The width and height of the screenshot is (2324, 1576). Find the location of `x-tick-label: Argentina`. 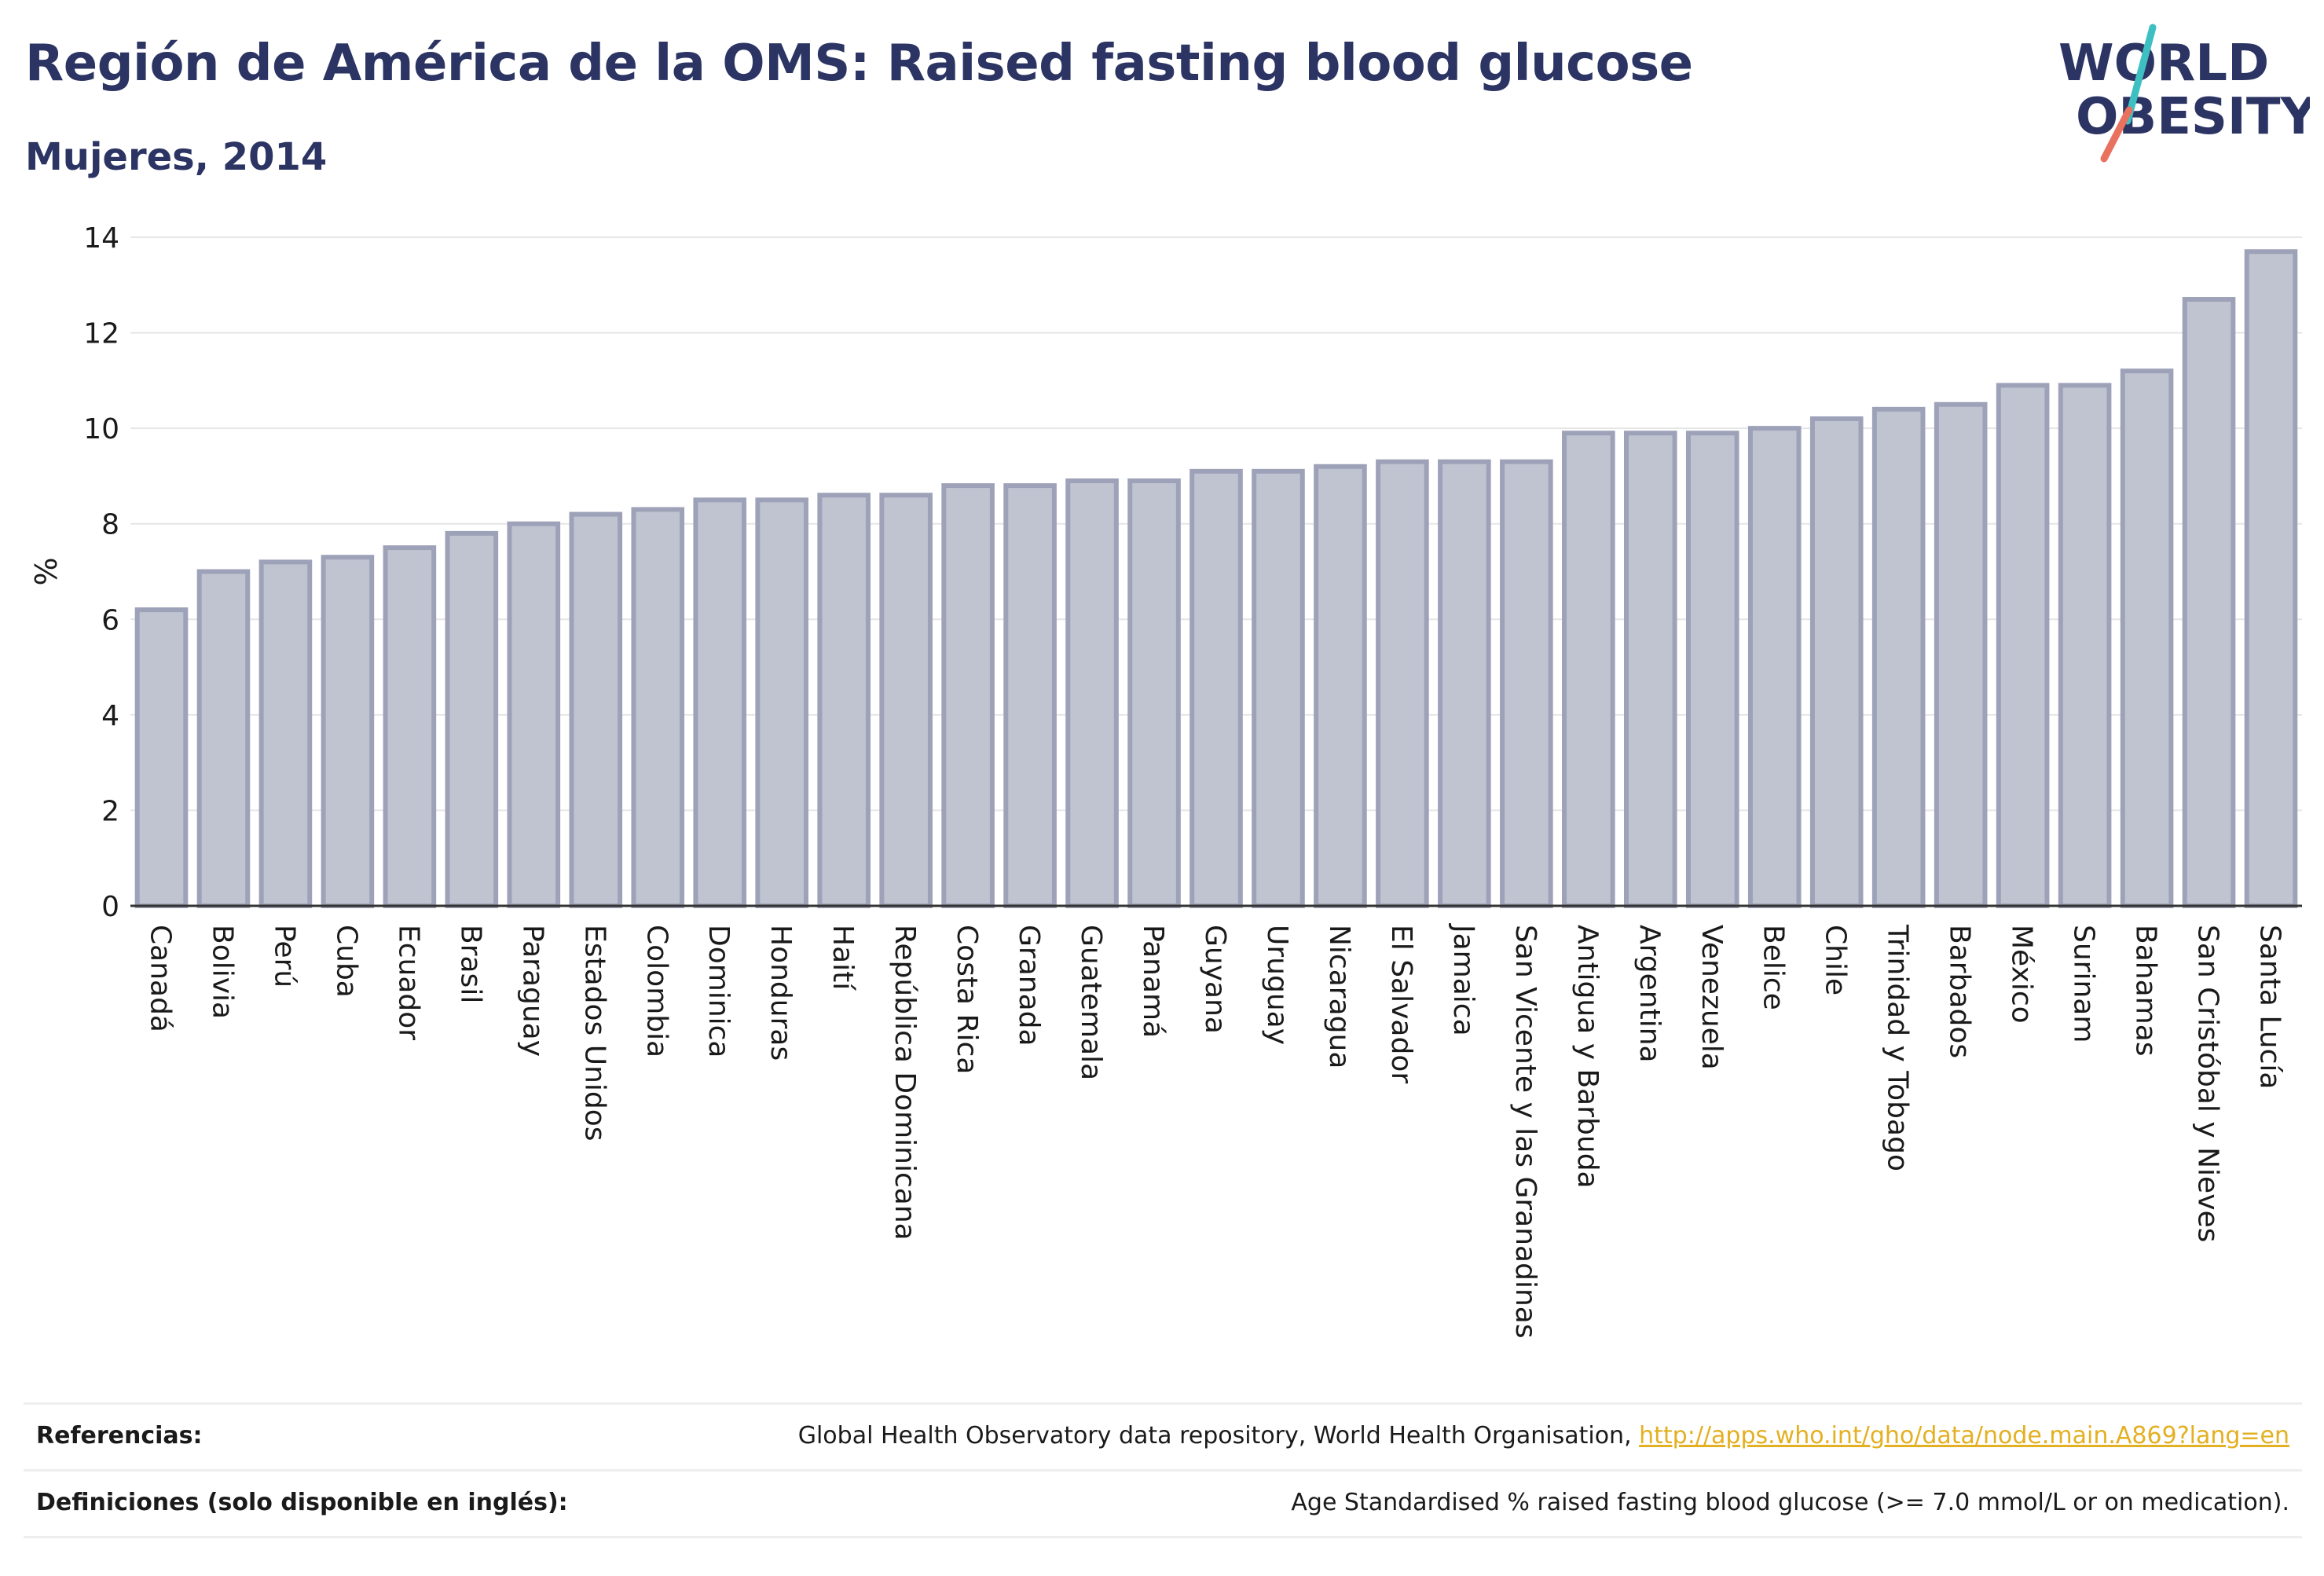

x-tick-label: Argentina is located at coordinates (1649, 994).